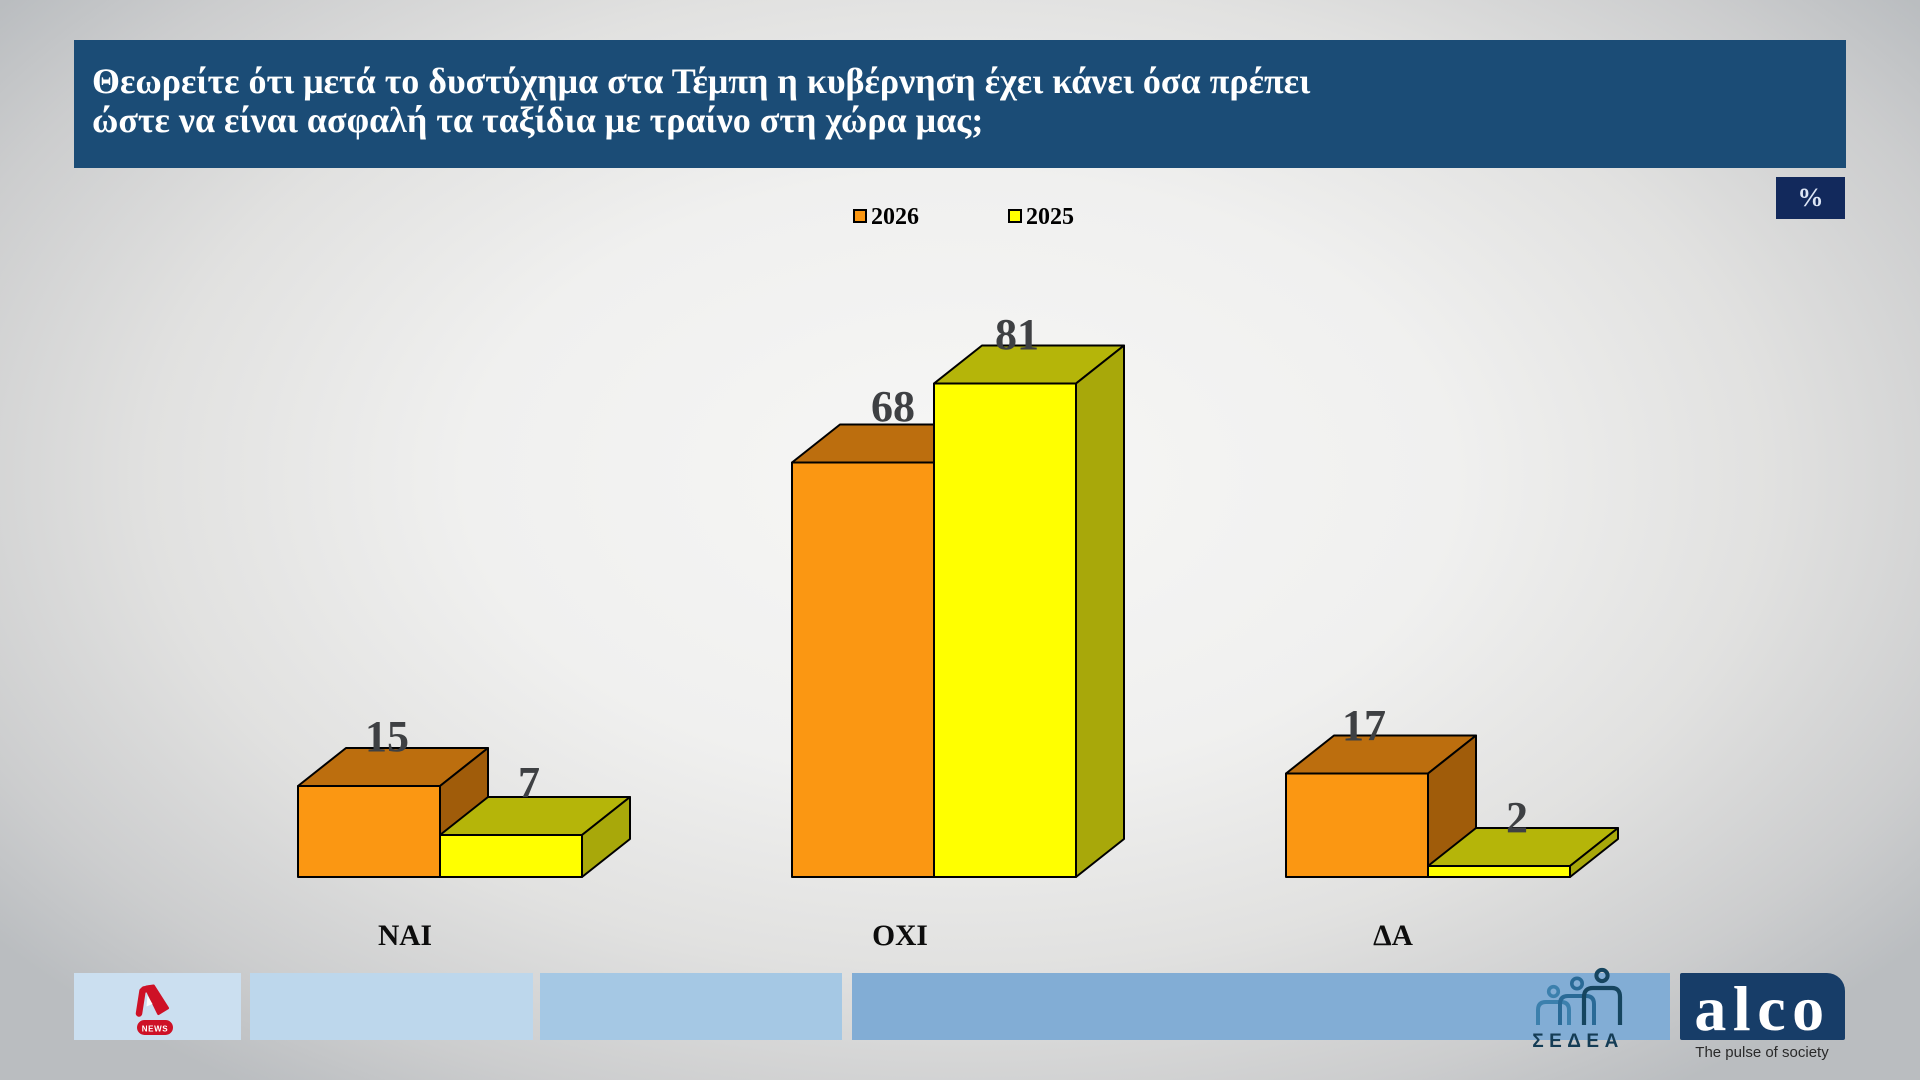 This screenshot has width=1920, height=1080. Describe the element at coordinates (1578, 1041) in the screenshot. I see `svg-text: ΣΕΔΕΑ` at that location.